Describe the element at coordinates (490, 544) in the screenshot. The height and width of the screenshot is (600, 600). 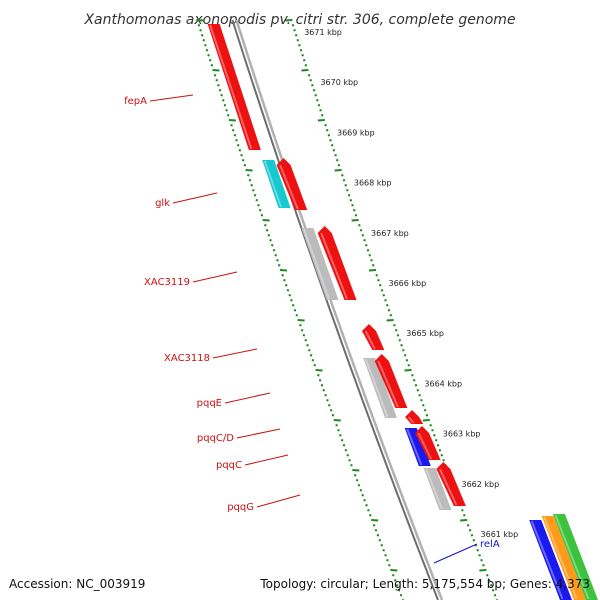
I see `gene-label: relA` at that location.